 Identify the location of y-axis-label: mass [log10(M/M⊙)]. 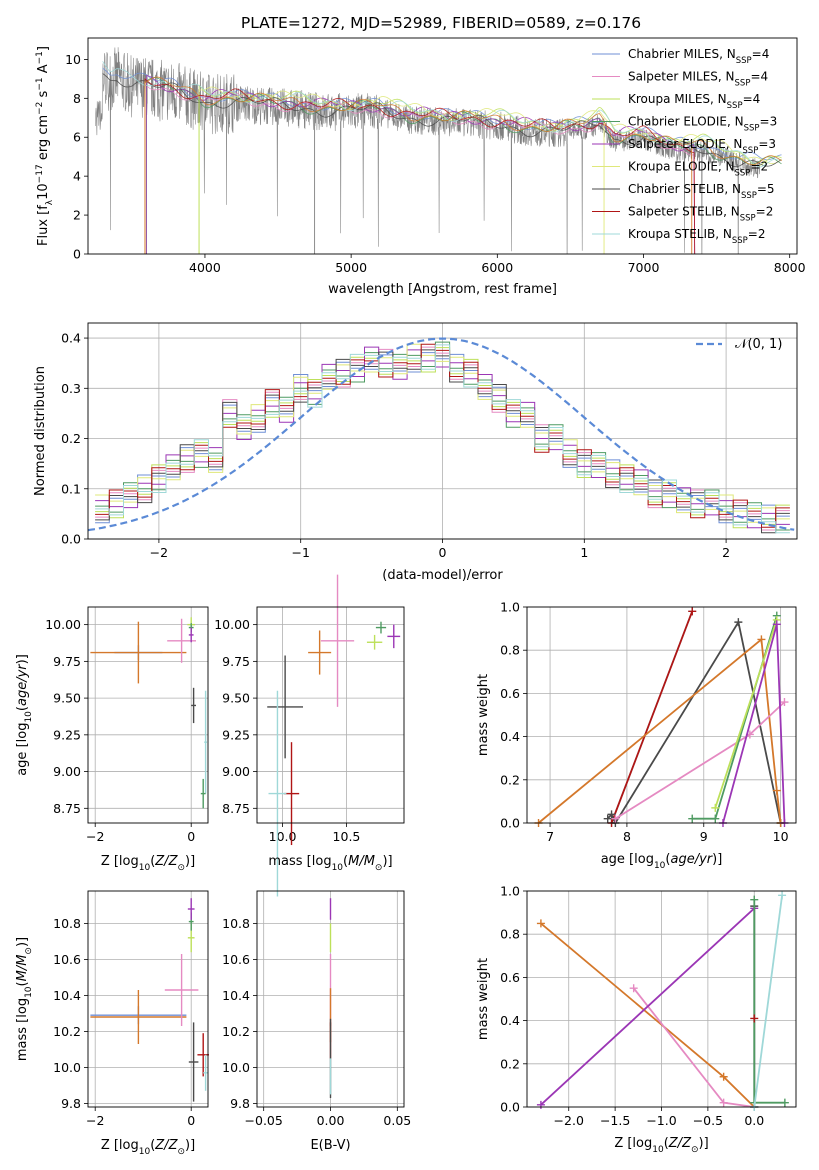
(24, 999).